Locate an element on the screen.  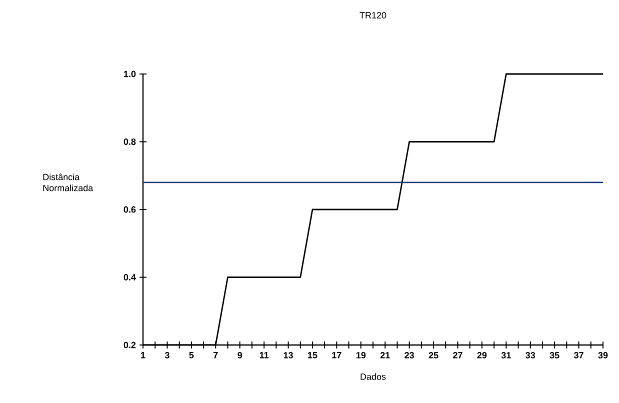
x-tick-label: 27 is located at coordinates (457, 355).